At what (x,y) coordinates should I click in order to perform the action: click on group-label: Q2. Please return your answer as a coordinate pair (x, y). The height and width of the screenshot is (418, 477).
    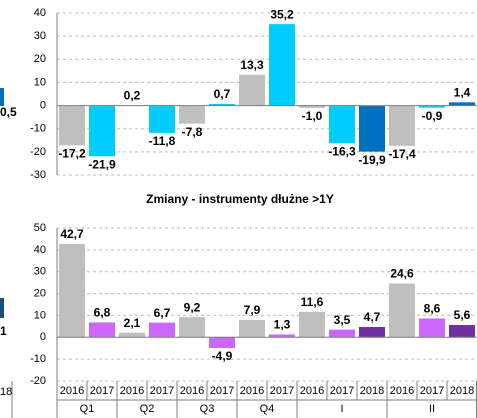
    Looking at the image, I should click on (147, 409).